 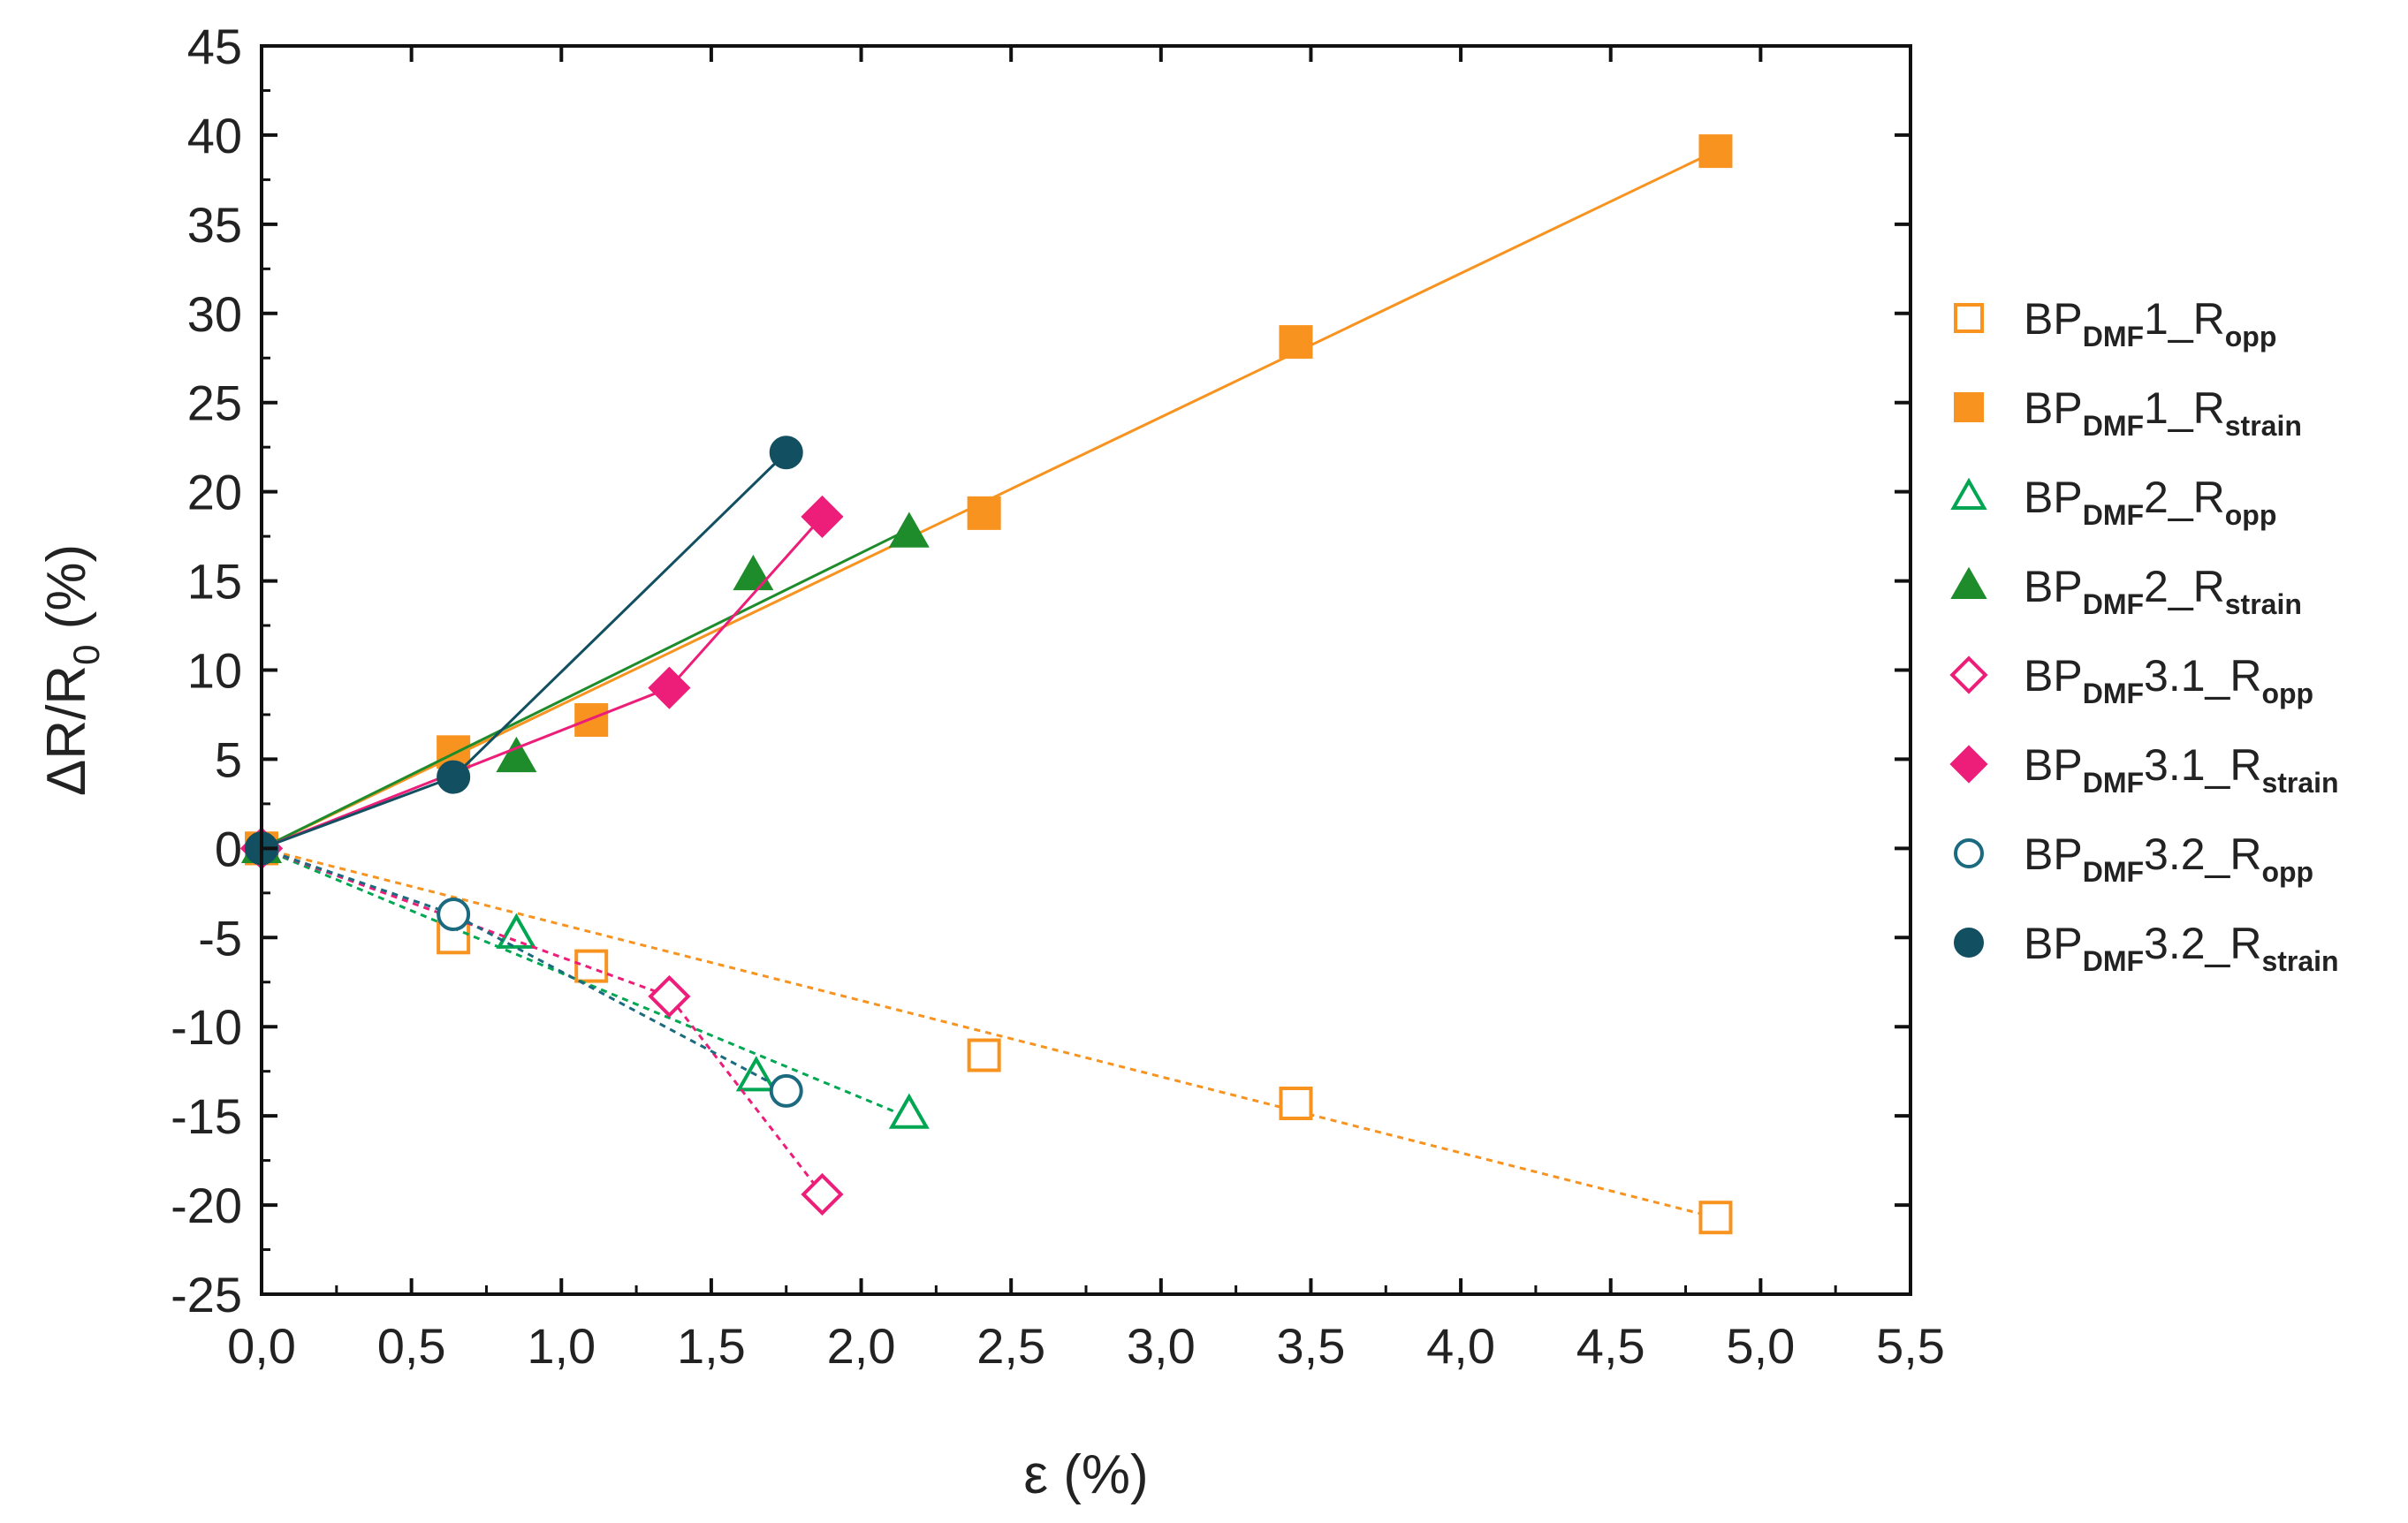 What do you see at coordinates (1161, 1346) in the screenshot?
I see `x-tick-label: 3,0` at bounding box center [1161, 1346].